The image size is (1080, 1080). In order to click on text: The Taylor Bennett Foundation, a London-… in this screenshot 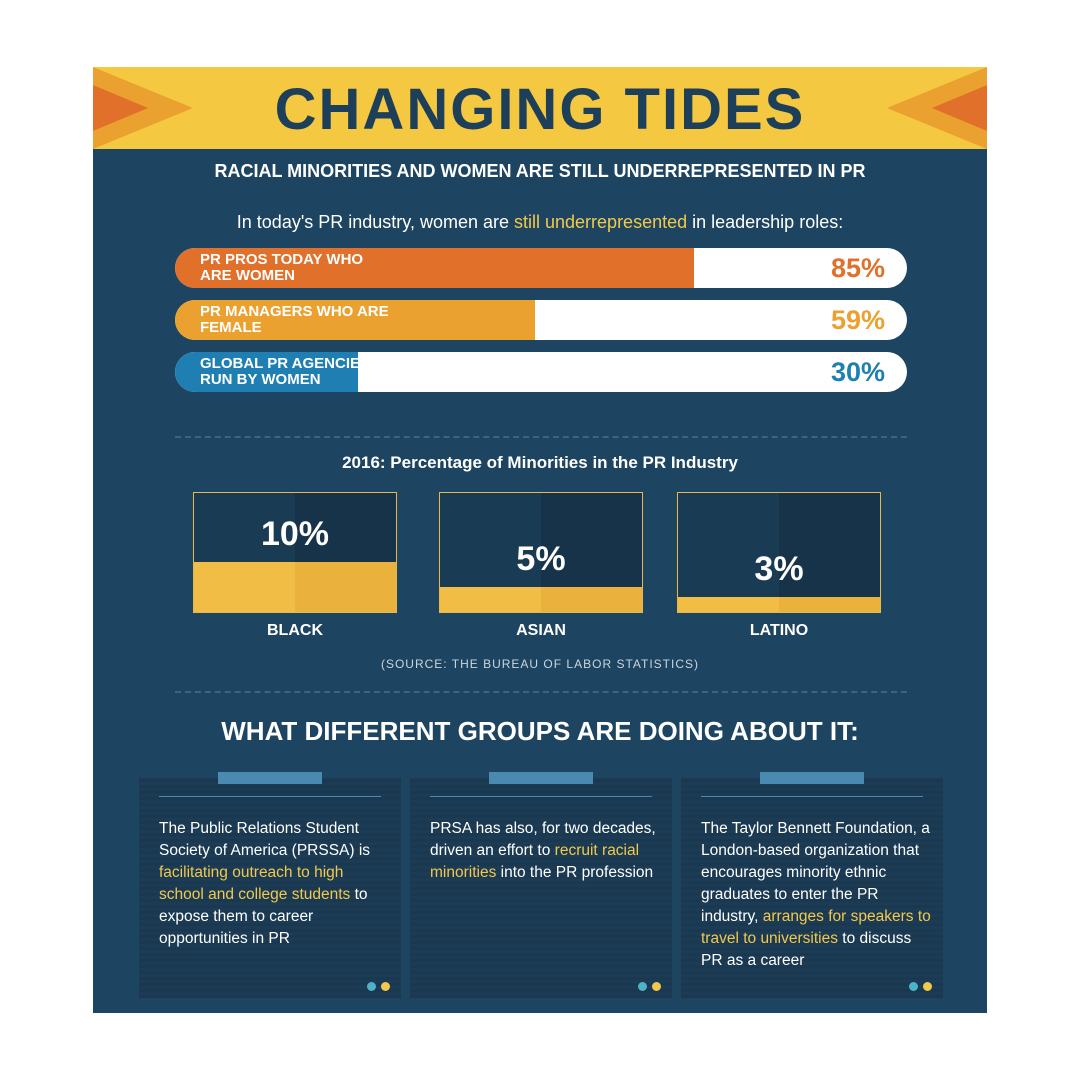, I will do `click(815, 872)`.